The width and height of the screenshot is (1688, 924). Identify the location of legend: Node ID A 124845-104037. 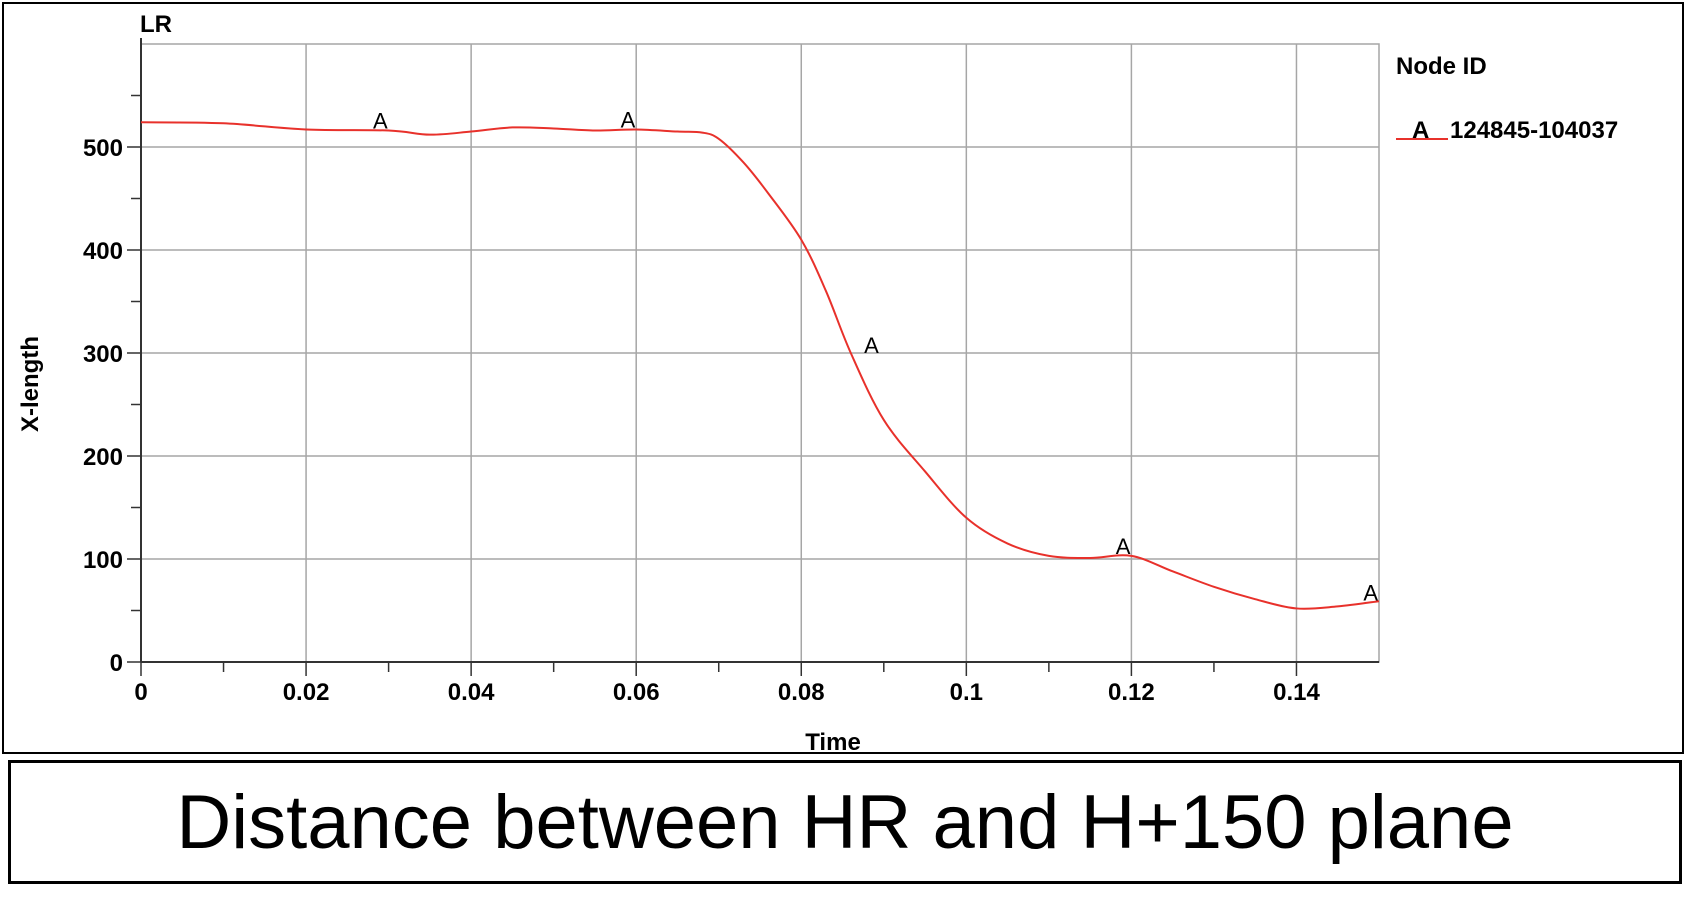
(1507, 98).